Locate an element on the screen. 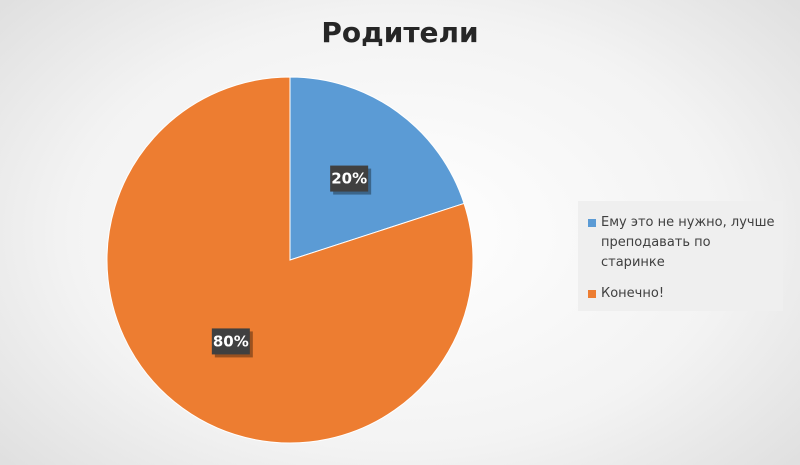 The image size is (800, 465). data-label-text-1: 20% is located at coordinates (349, 179).